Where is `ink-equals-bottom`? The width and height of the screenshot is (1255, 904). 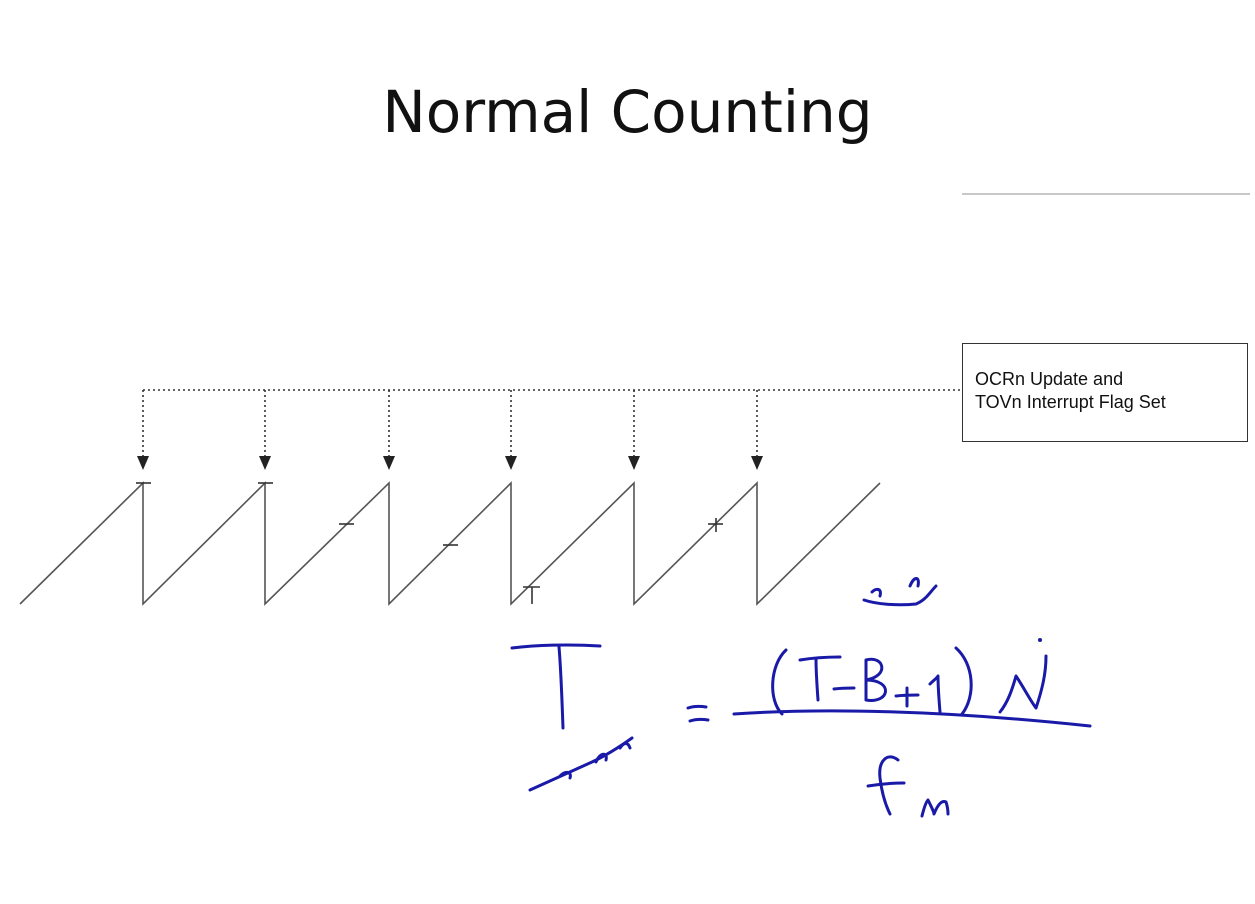 ink-equals-bottom is located at coordinates (699, 720).